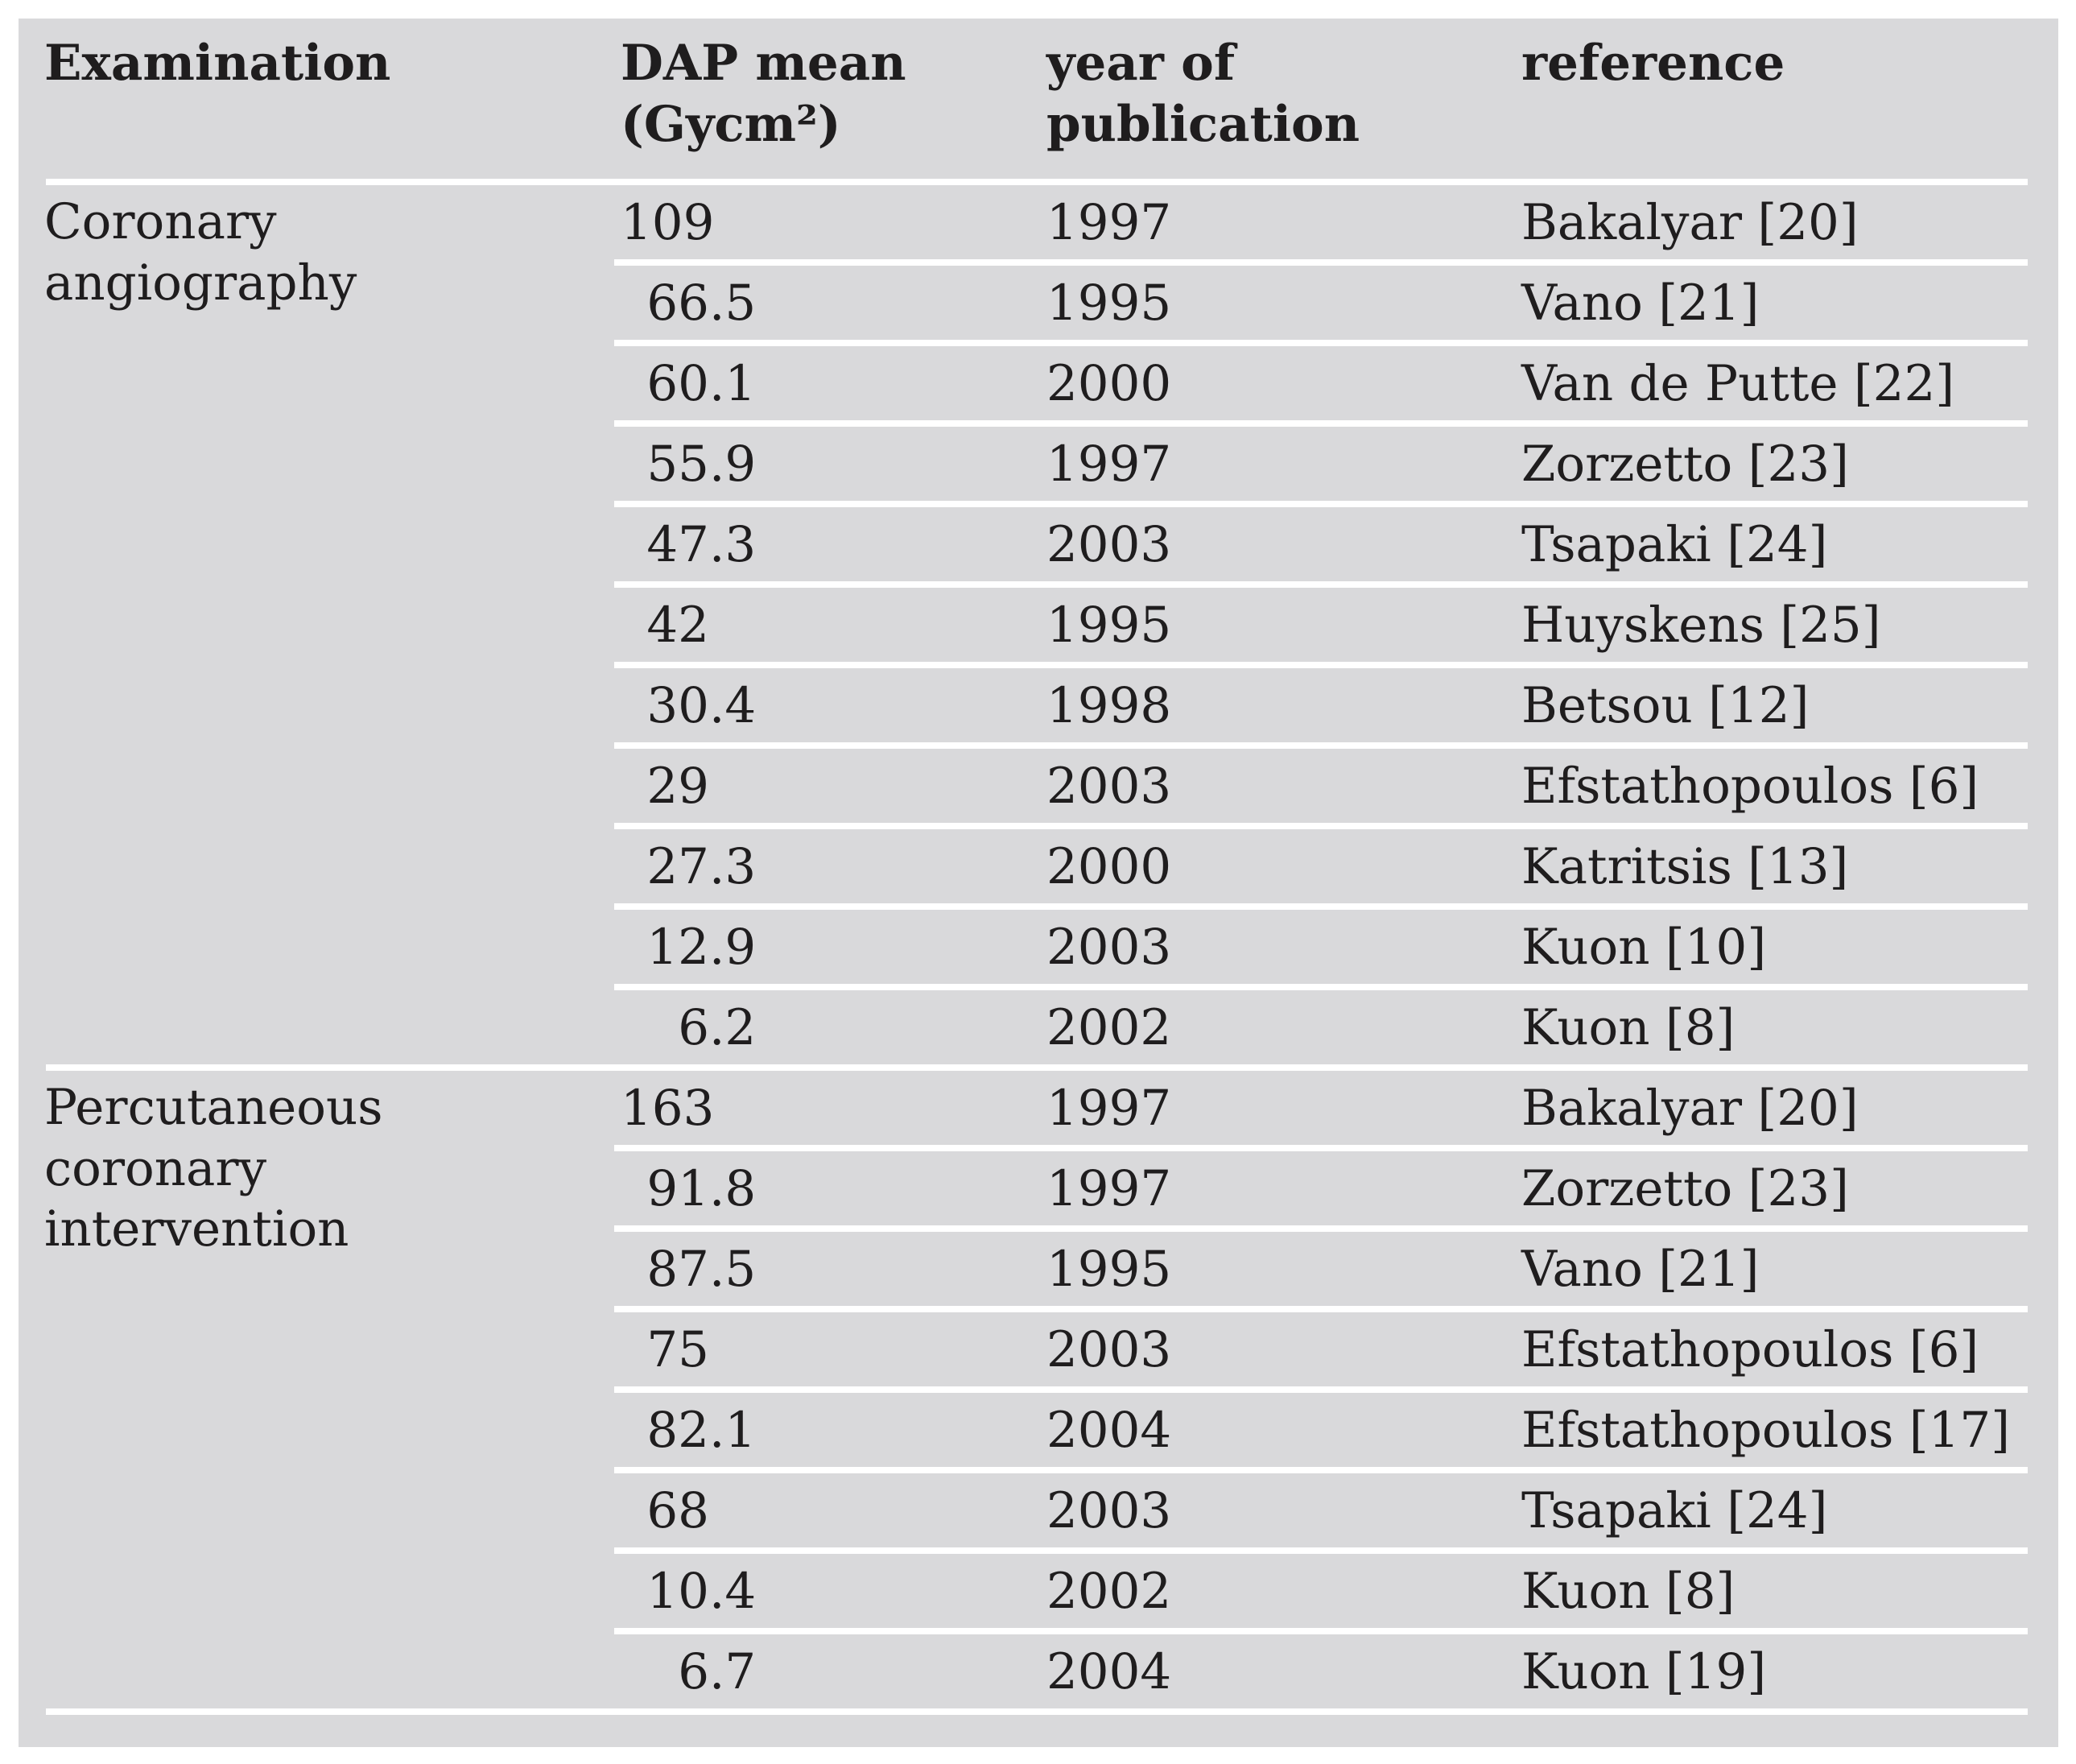 Image resolution: width=2076 pixels, height=1764 pixels. I want to click on table-row: 75 2003 Efstathopoulos [6], so click(1336, 1349).